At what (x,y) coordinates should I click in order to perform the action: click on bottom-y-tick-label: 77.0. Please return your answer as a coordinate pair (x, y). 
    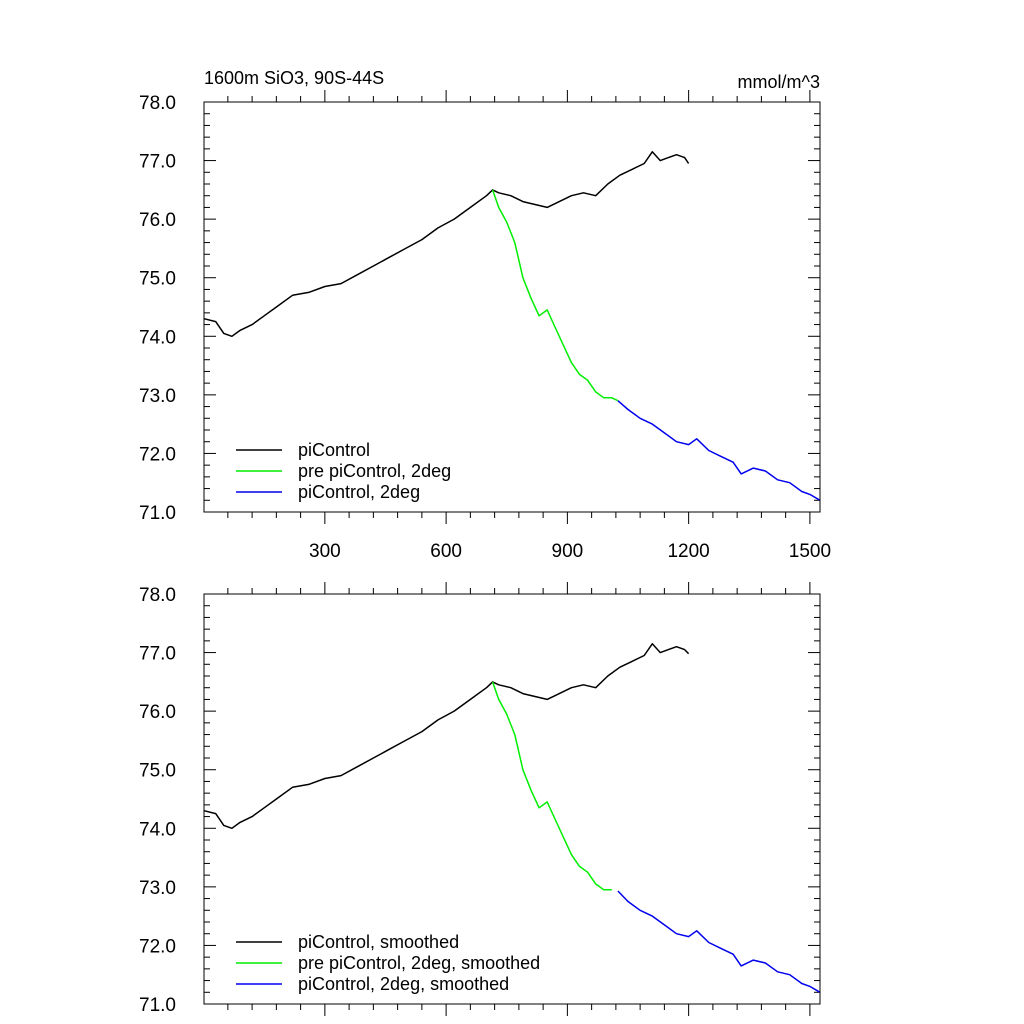
    Looking at the image, I should click on (157, 654).